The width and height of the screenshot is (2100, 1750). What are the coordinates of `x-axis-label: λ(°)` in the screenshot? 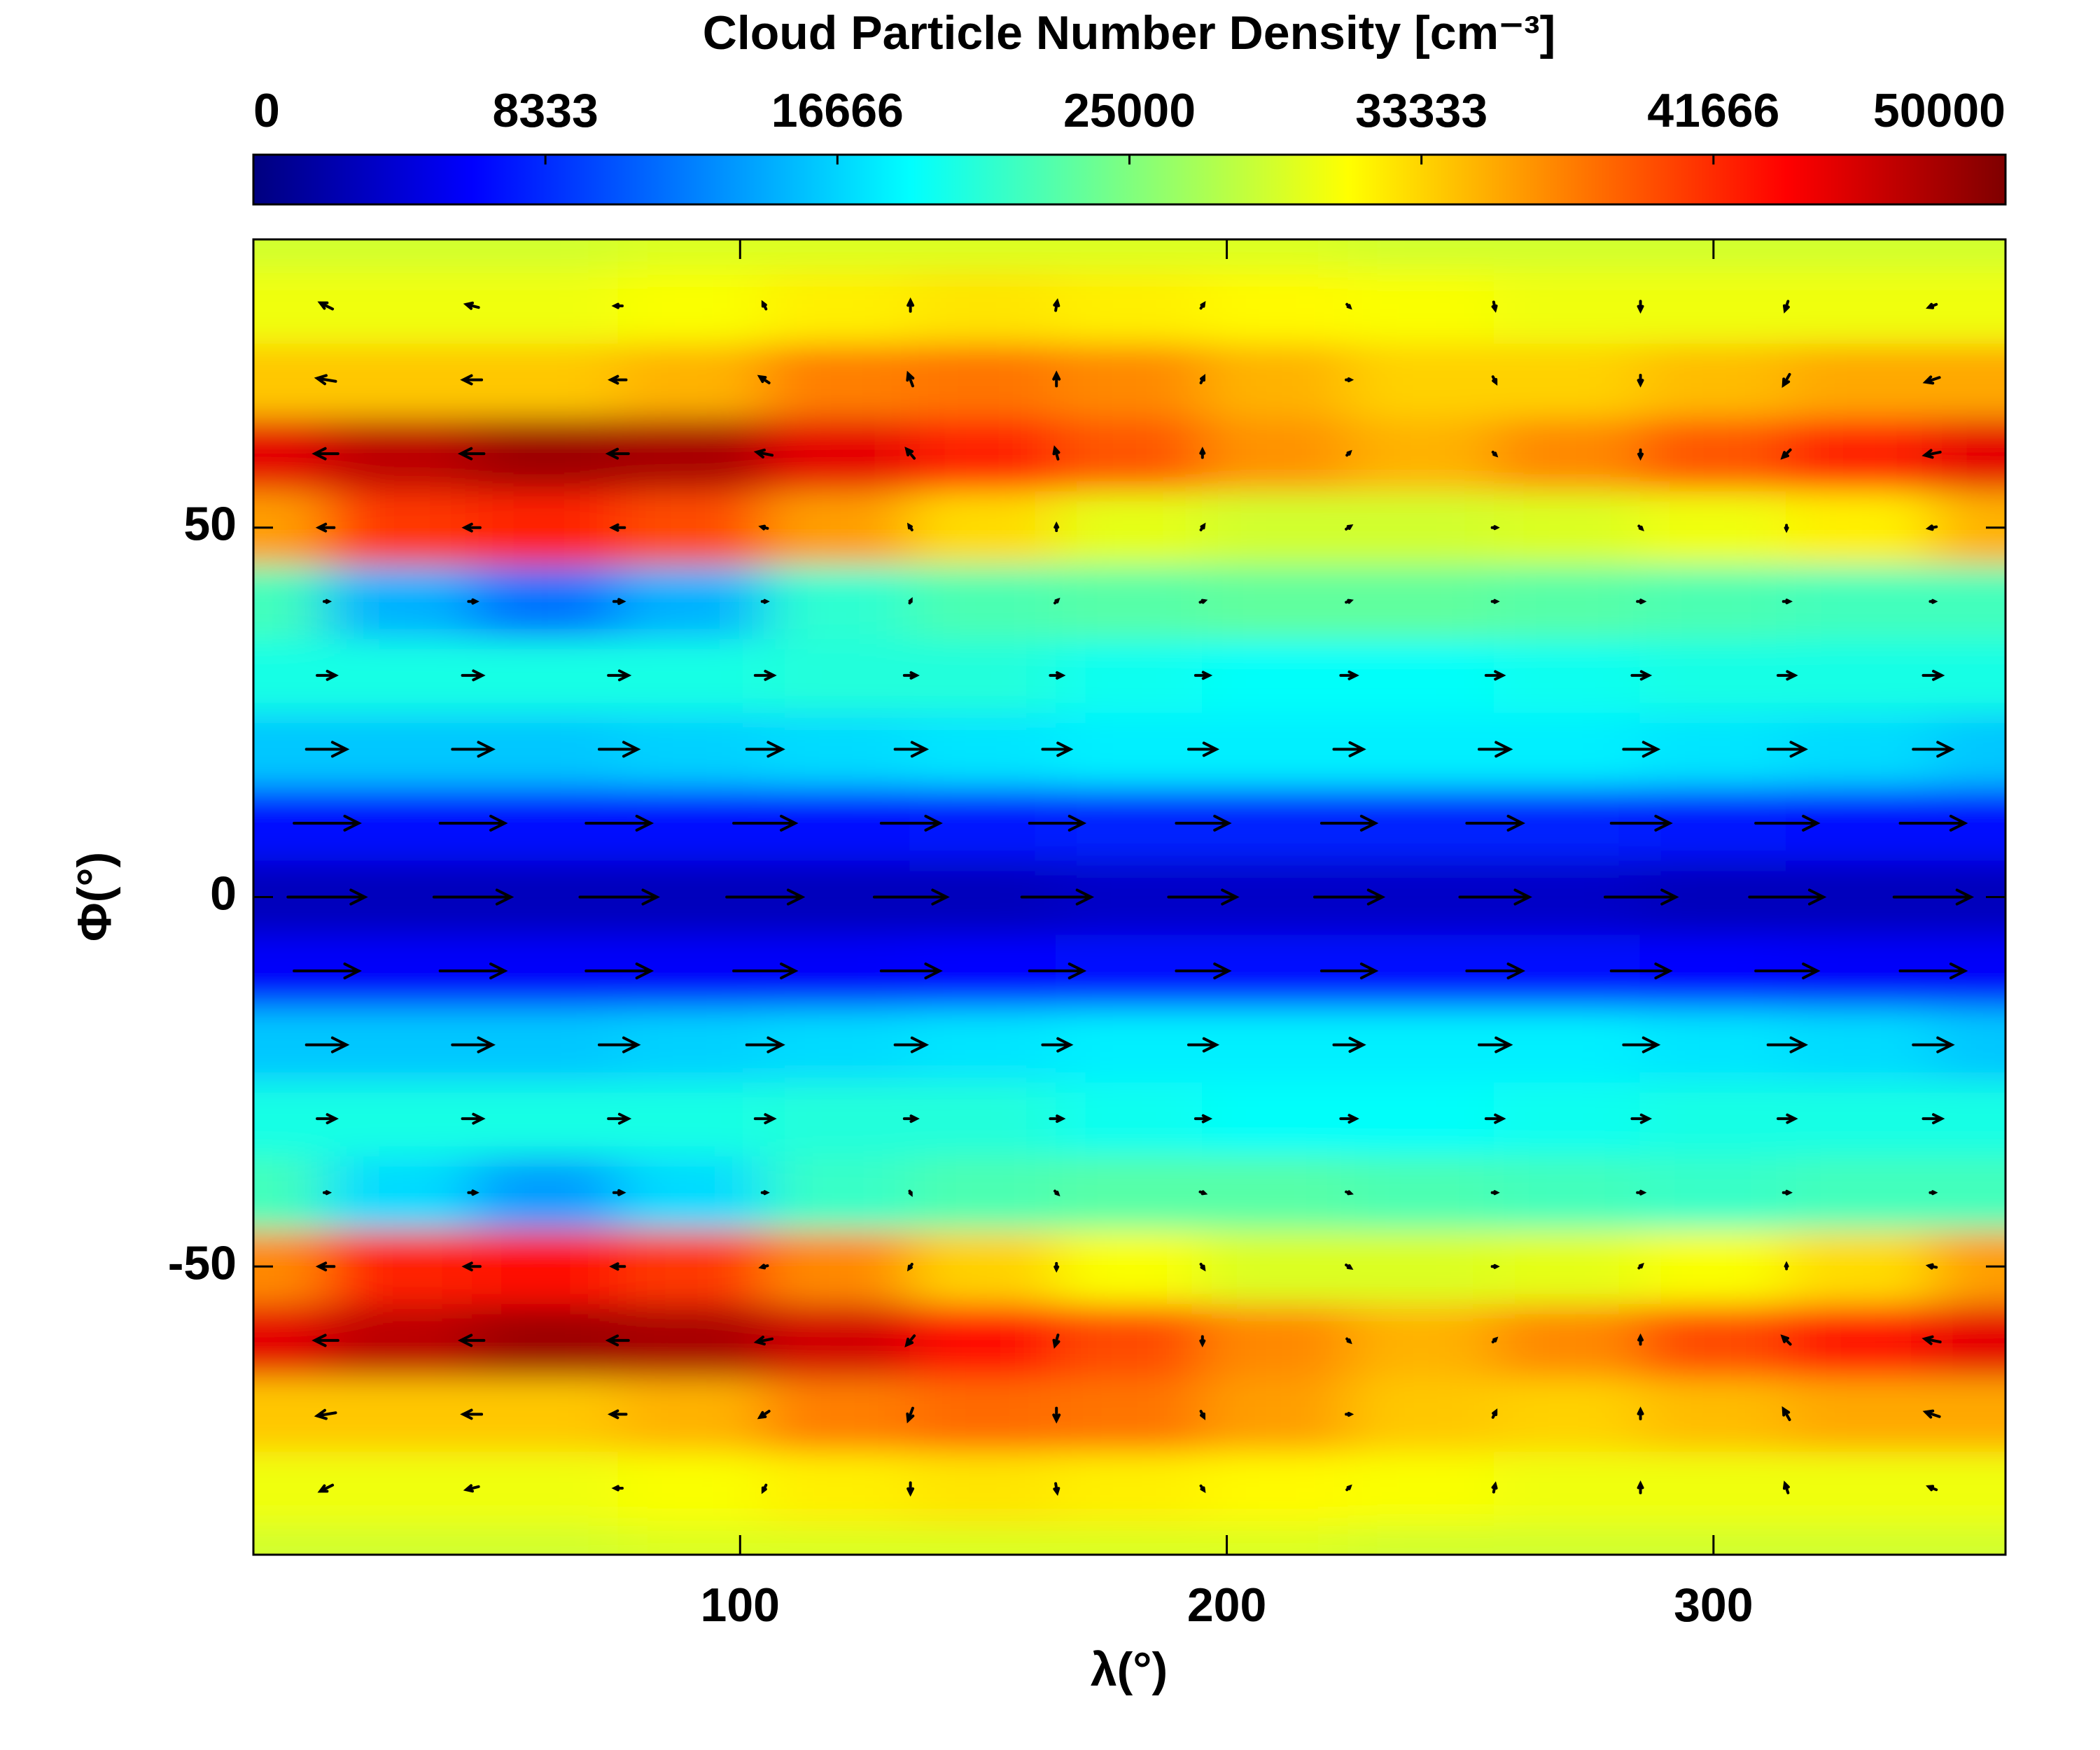 It's located at (1129, 1669).